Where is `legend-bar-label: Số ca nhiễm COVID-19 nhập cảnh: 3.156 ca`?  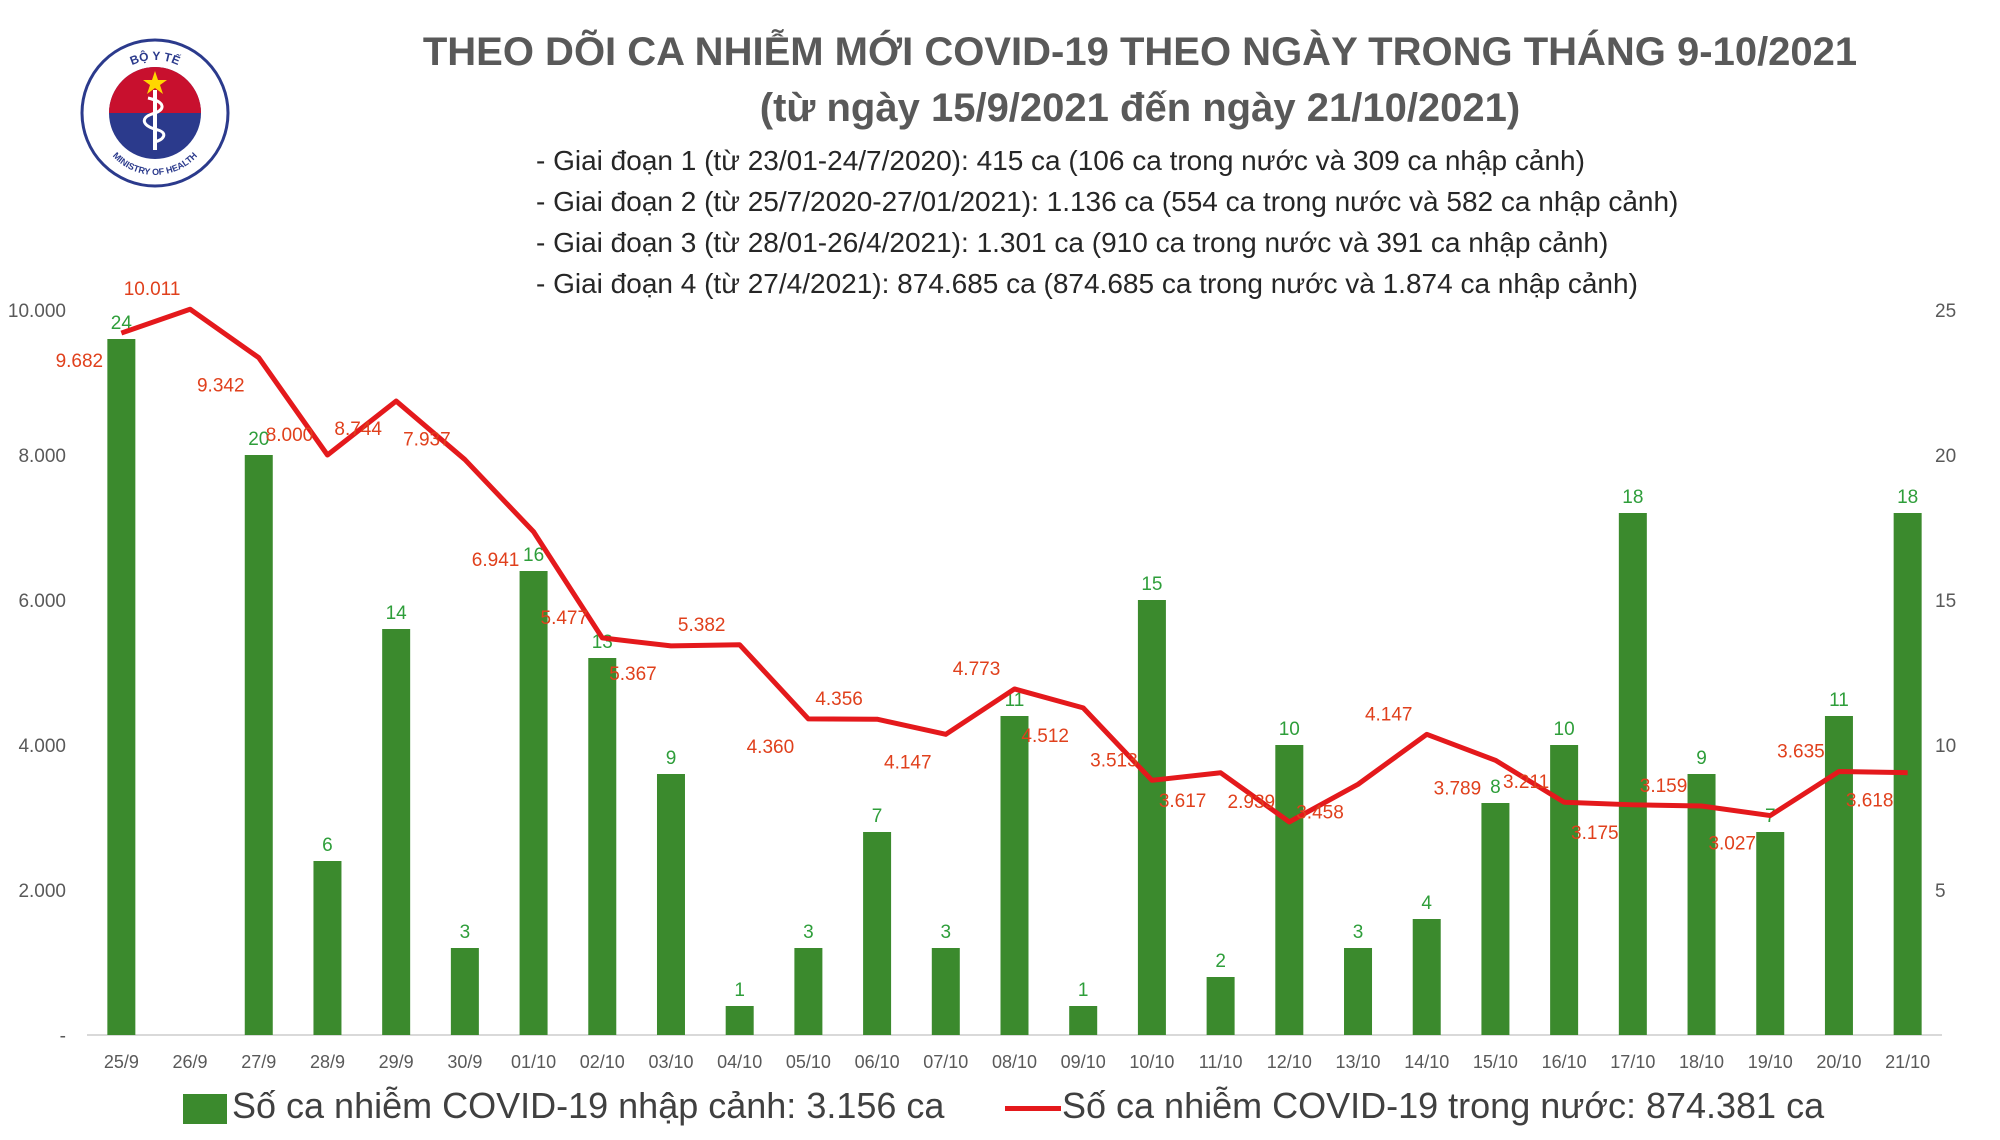 legend-bar-label: Số ca nhiễm COVID-19 nhập cảnh: 3.156 ca is located at coordinates (588, 1105).